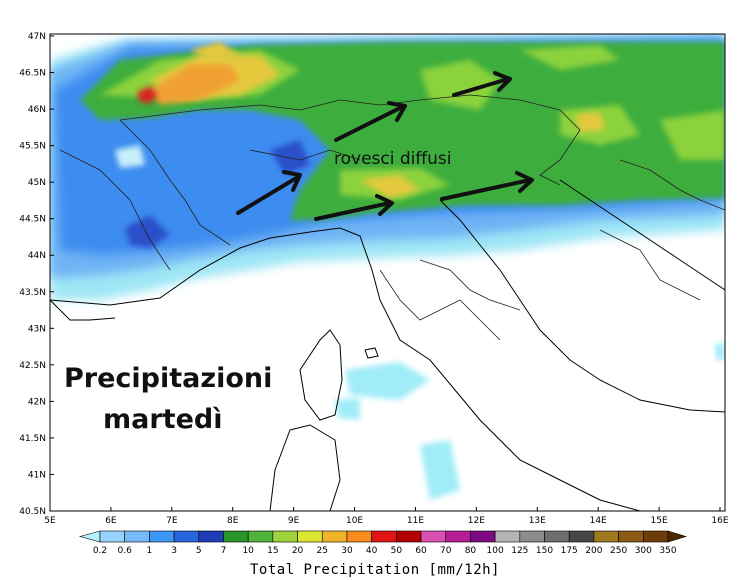  I want to click on lon-tick-label: 5E, so click(50, 521).